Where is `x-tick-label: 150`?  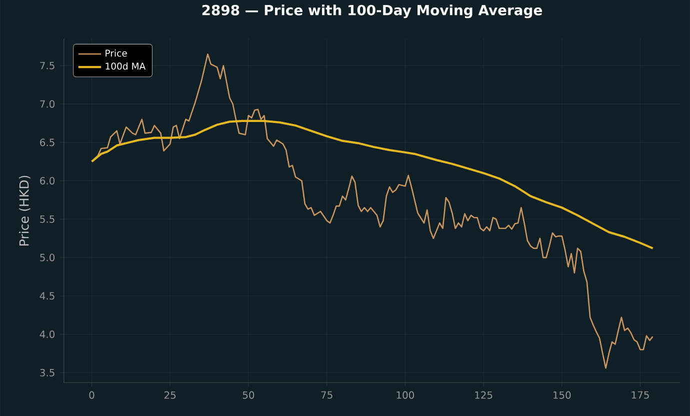
x-tick-label: 150 is located at coordinates (562, 395).